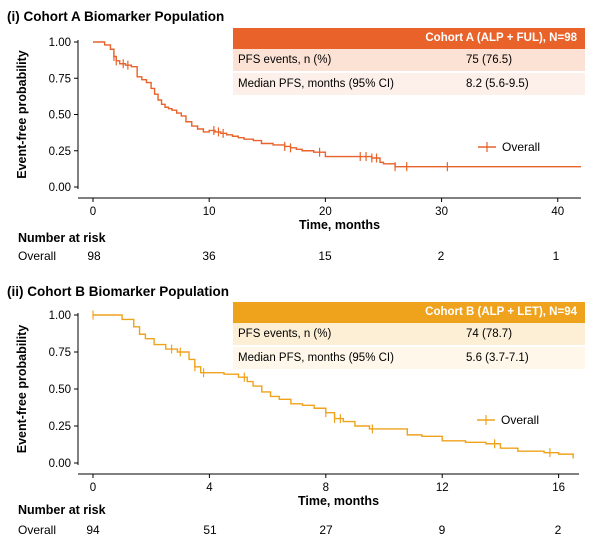 The height and width of the screenshot is (550, 595). Describe the element at coordinates (210, 530) in the screenshot. I see `risk-value: 51` at that location.